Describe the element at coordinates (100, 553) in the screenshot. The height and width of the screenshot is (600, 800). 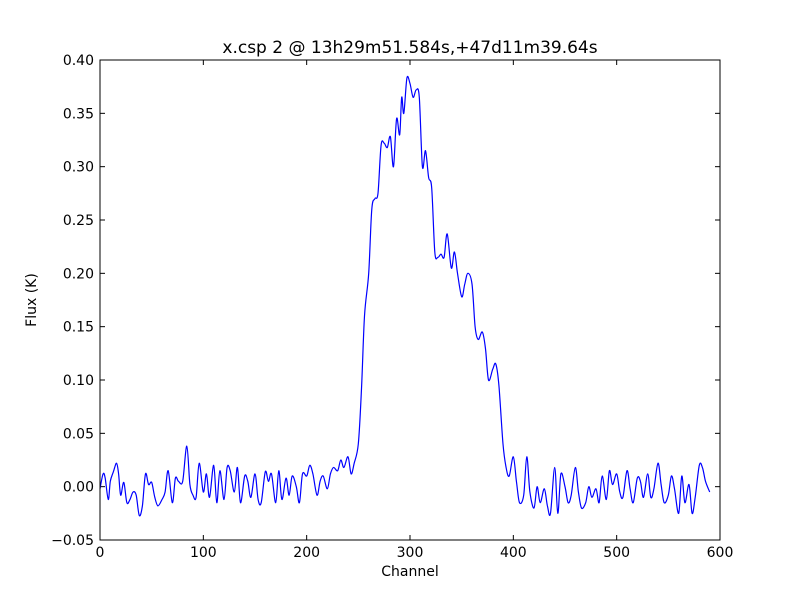
I see `x-tick-label: 0` at that location.